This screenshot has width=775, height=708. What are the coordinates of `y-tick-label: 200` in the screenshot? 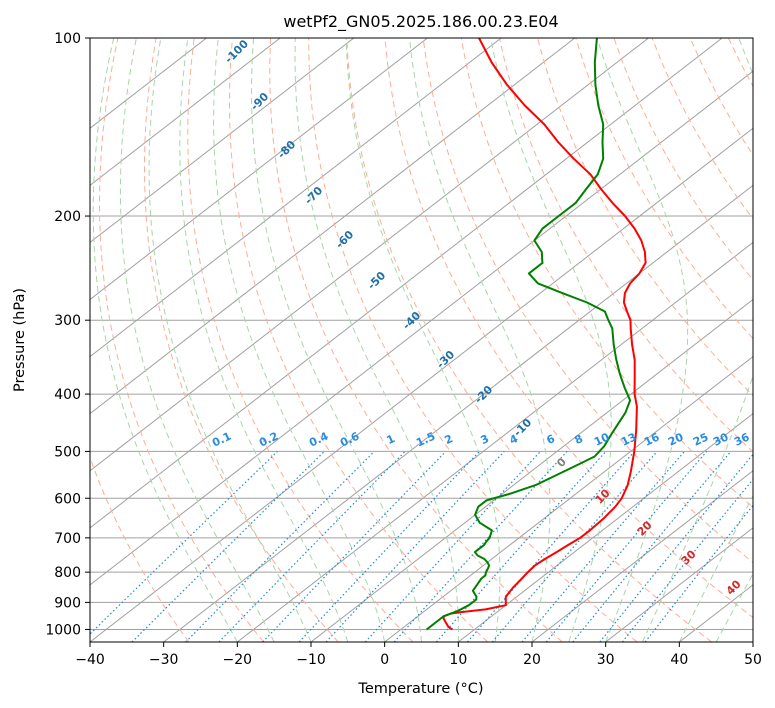 It's located at (67, 217).